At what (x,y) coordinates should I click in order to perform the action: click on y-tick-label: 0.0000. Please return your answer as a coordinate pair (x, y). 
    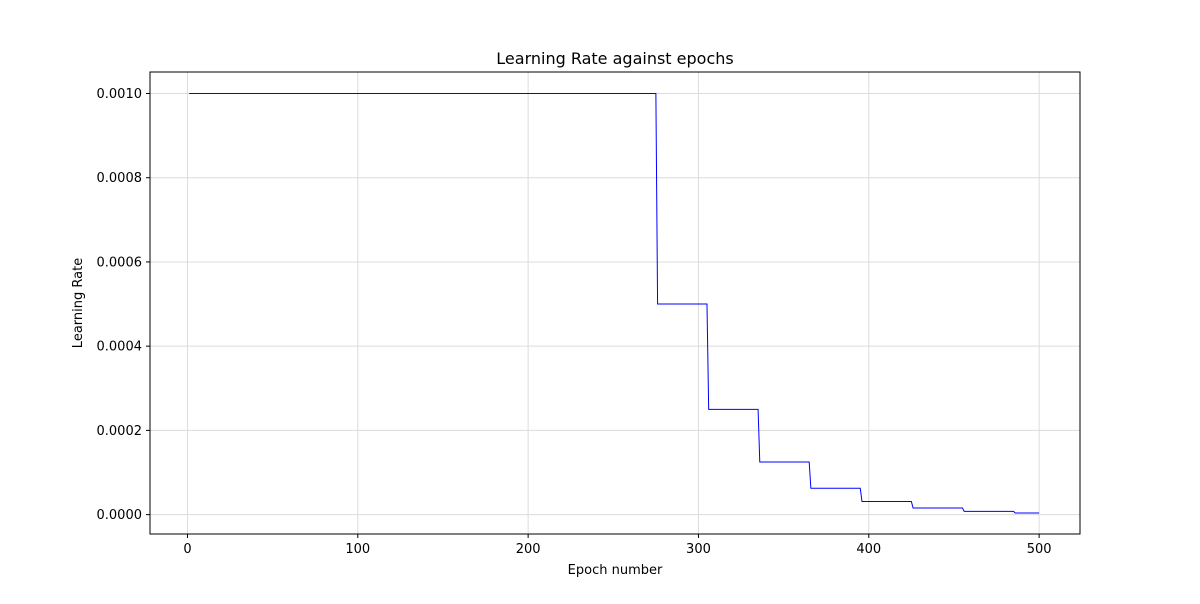
    Looking at the image, I should click on (120, 515).